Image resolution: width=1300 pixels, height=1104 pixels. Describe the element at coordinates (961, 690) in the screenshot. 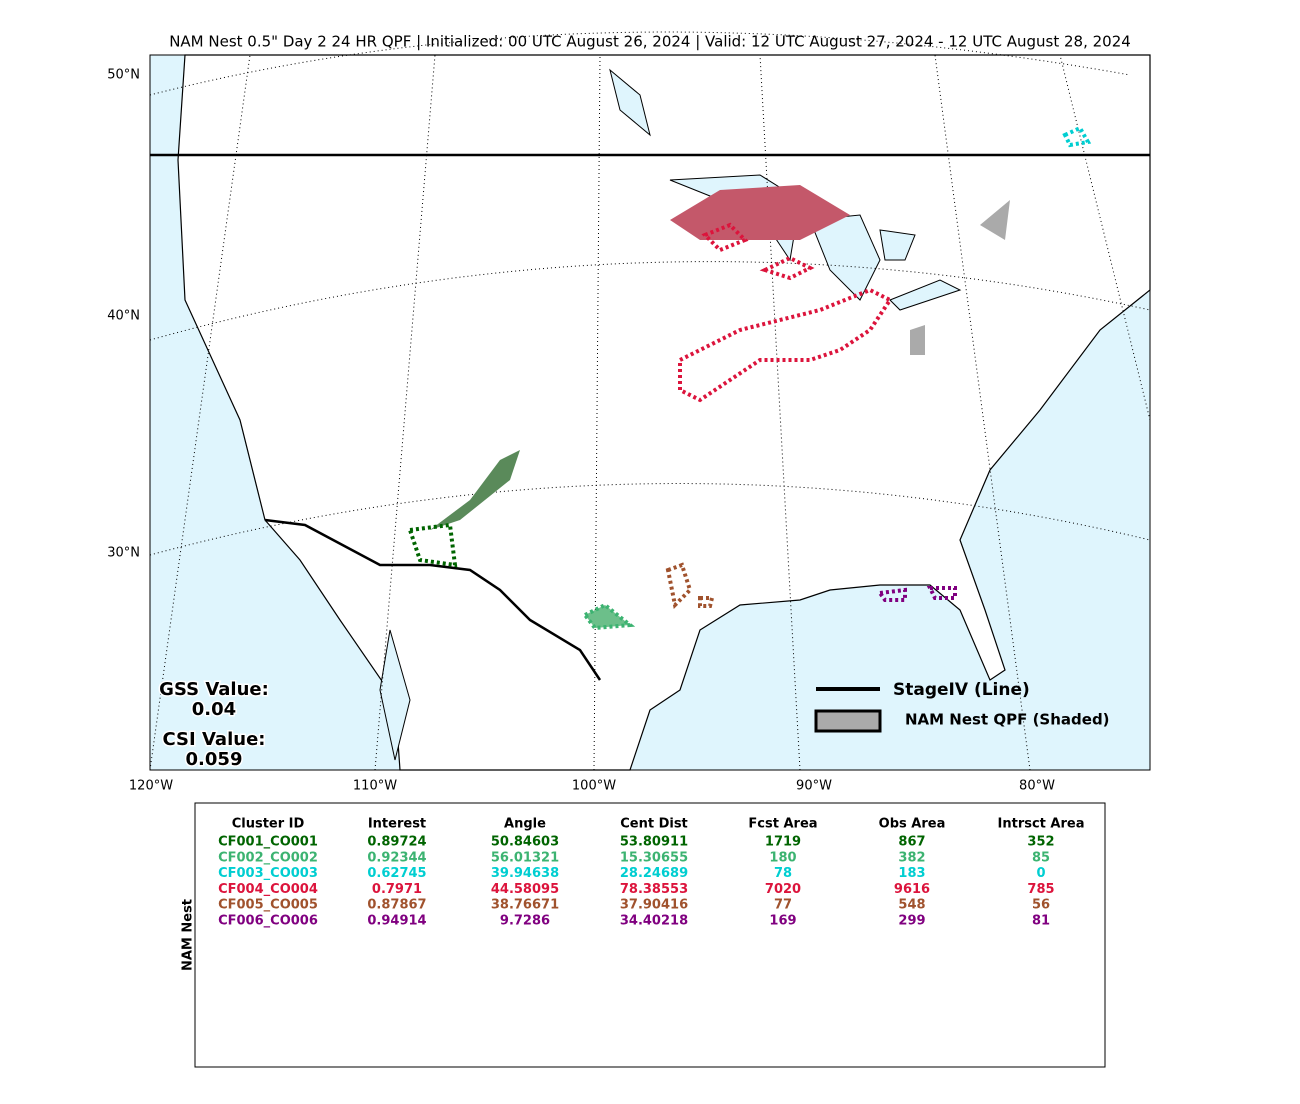

I see `legend-line-label: StageIV (Line)` at that location.